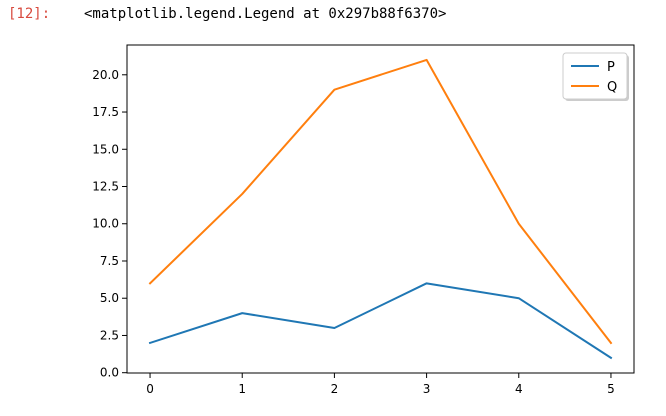  Describe the element at coordinates (150, 389) in the screenshot. I see `x-tick-label: 0` at that location.